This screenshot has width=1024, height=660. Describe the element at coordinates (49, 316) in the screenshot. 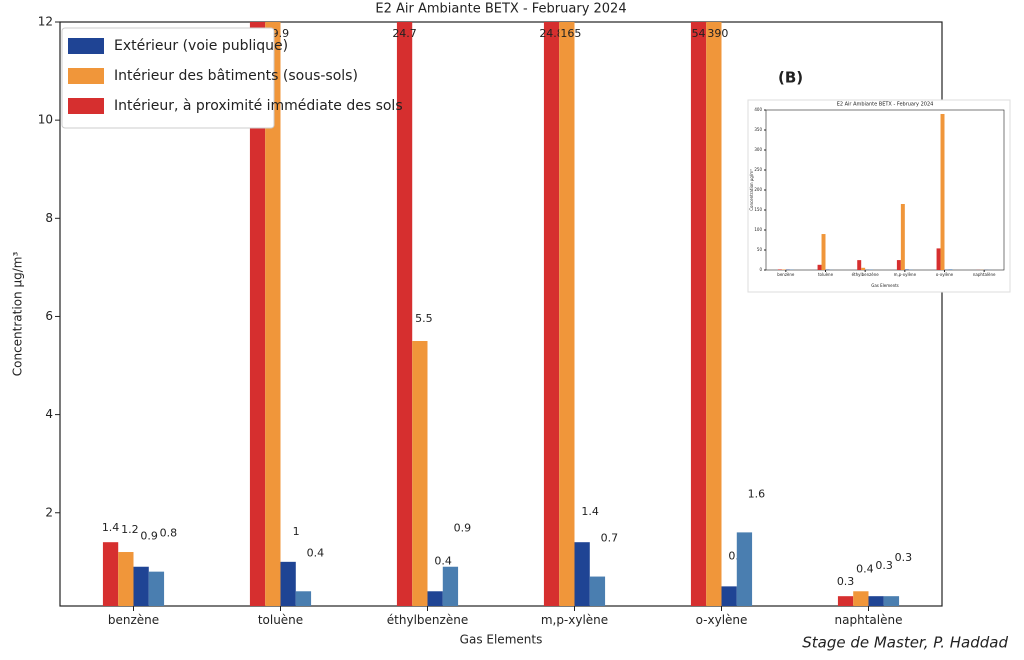

I see `y-tick-label: 6` at that location.